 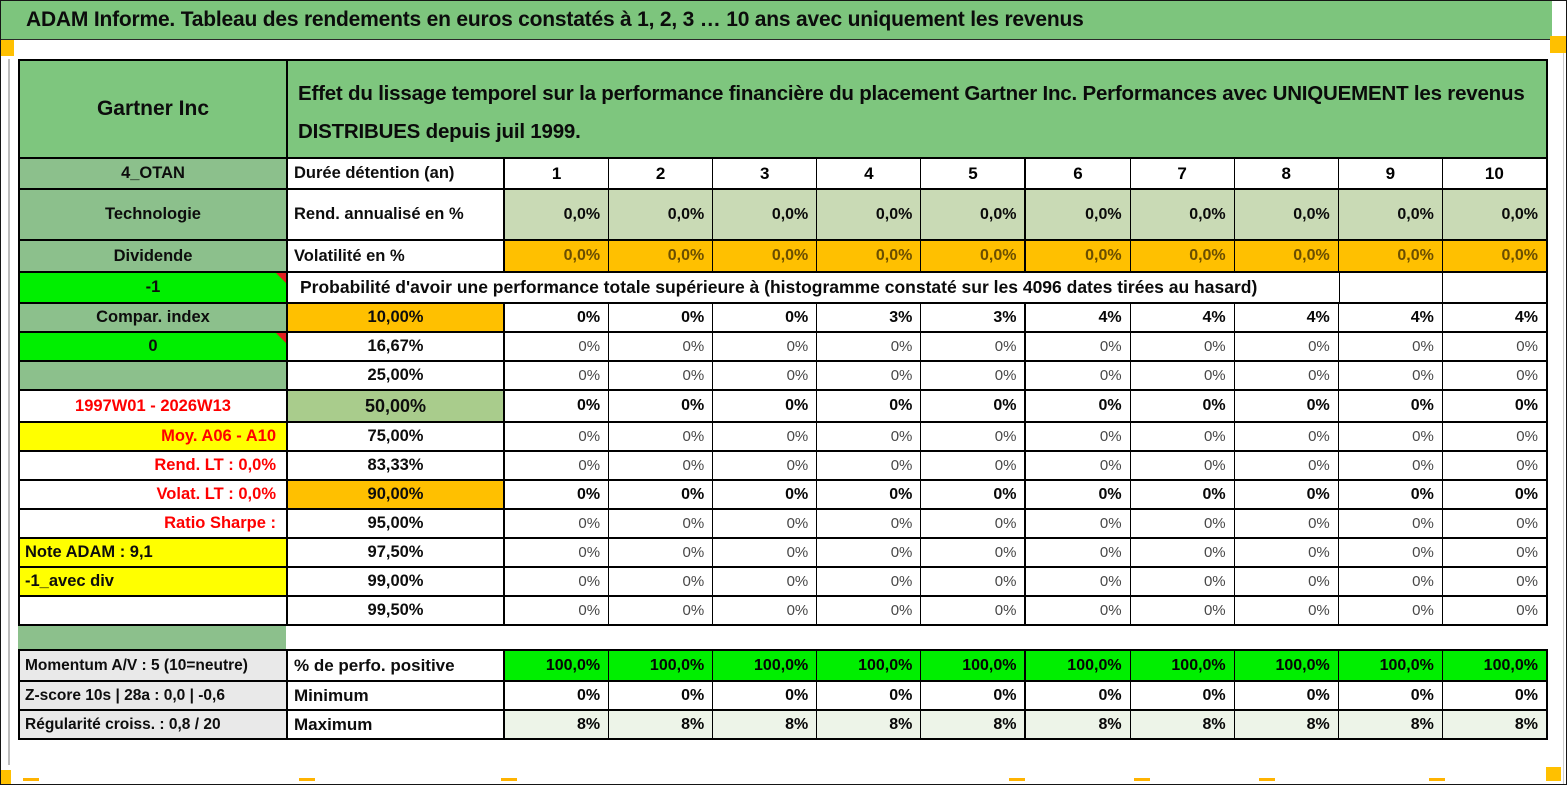 What do you see at coordinates (153, 695) in the screenshot?
I see `zscore-label: Z-score 10s | 28a : 0,0 | -0,6` at bounding box center [153, 695].